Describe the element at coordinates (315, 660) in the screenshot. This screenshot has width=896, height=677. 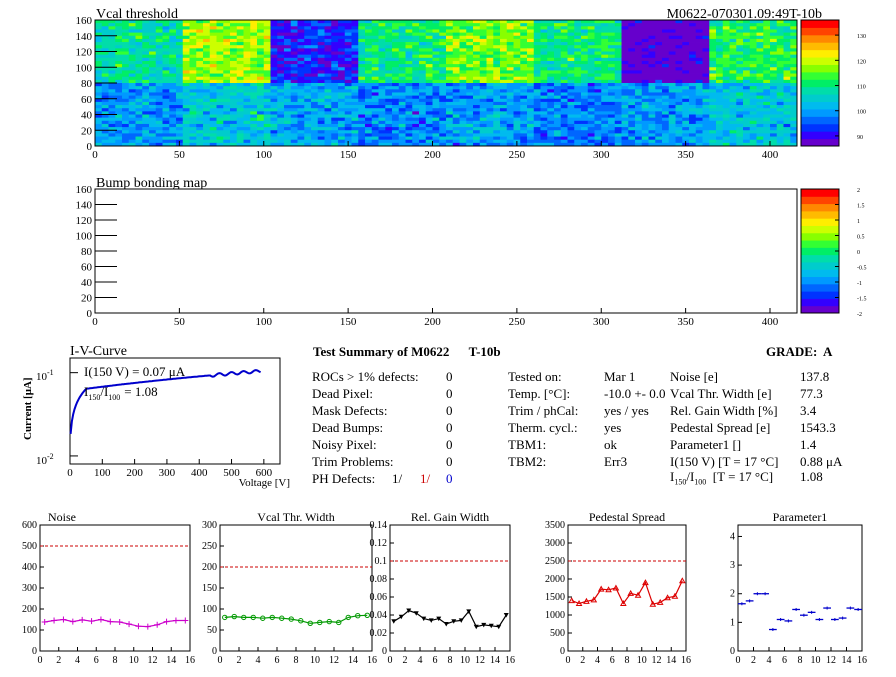
I see `small-chart-xtick: 10` at that location.